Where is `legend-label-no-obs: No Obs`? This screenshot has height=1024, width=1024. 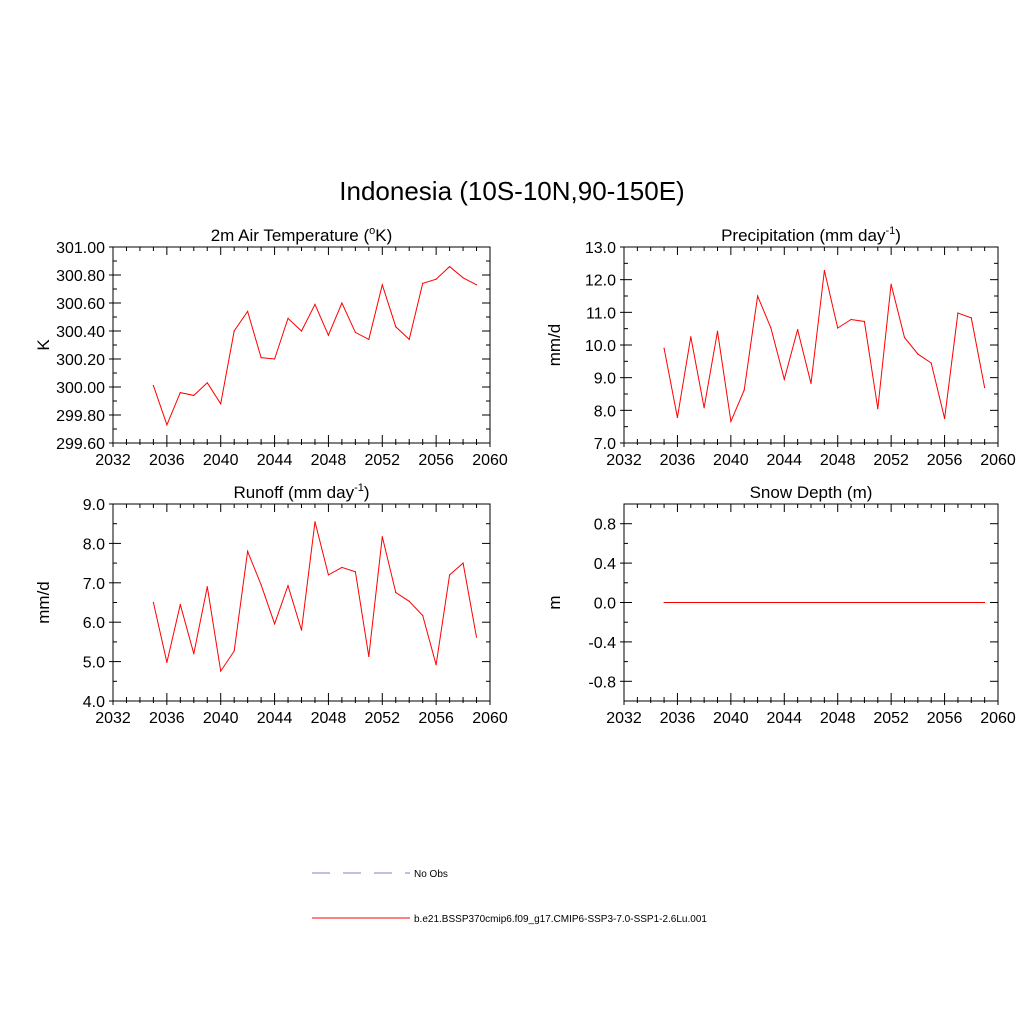 legend-label-no-obs: No Obs is located at coordinates (431, 874).